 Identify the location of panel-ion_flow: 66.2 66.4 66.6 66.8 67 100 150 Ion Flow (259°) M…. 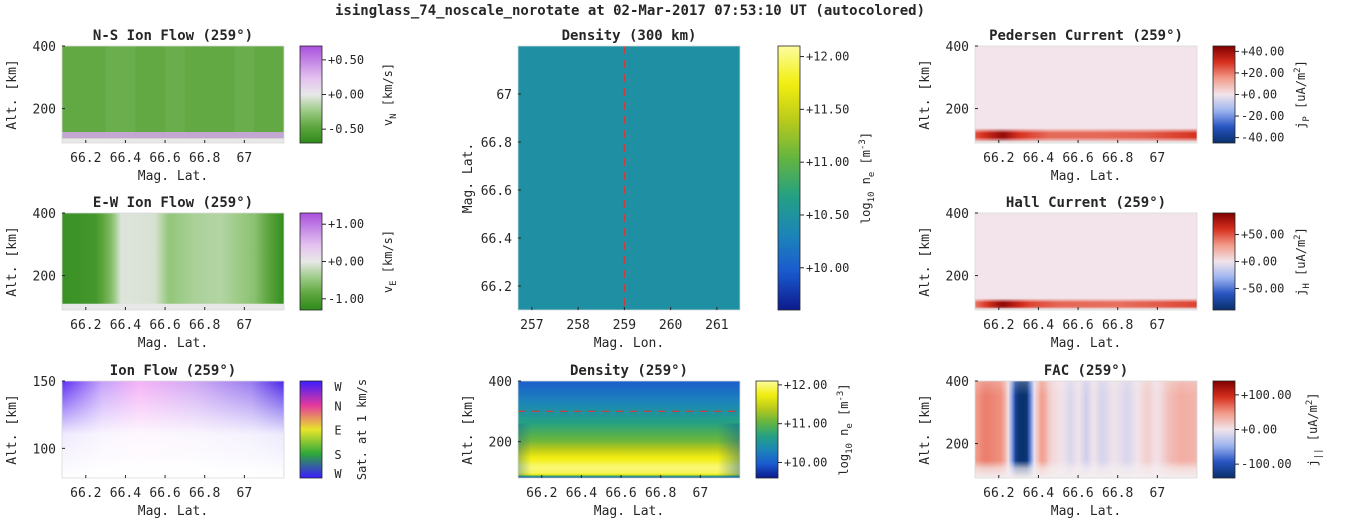
(187, 441).